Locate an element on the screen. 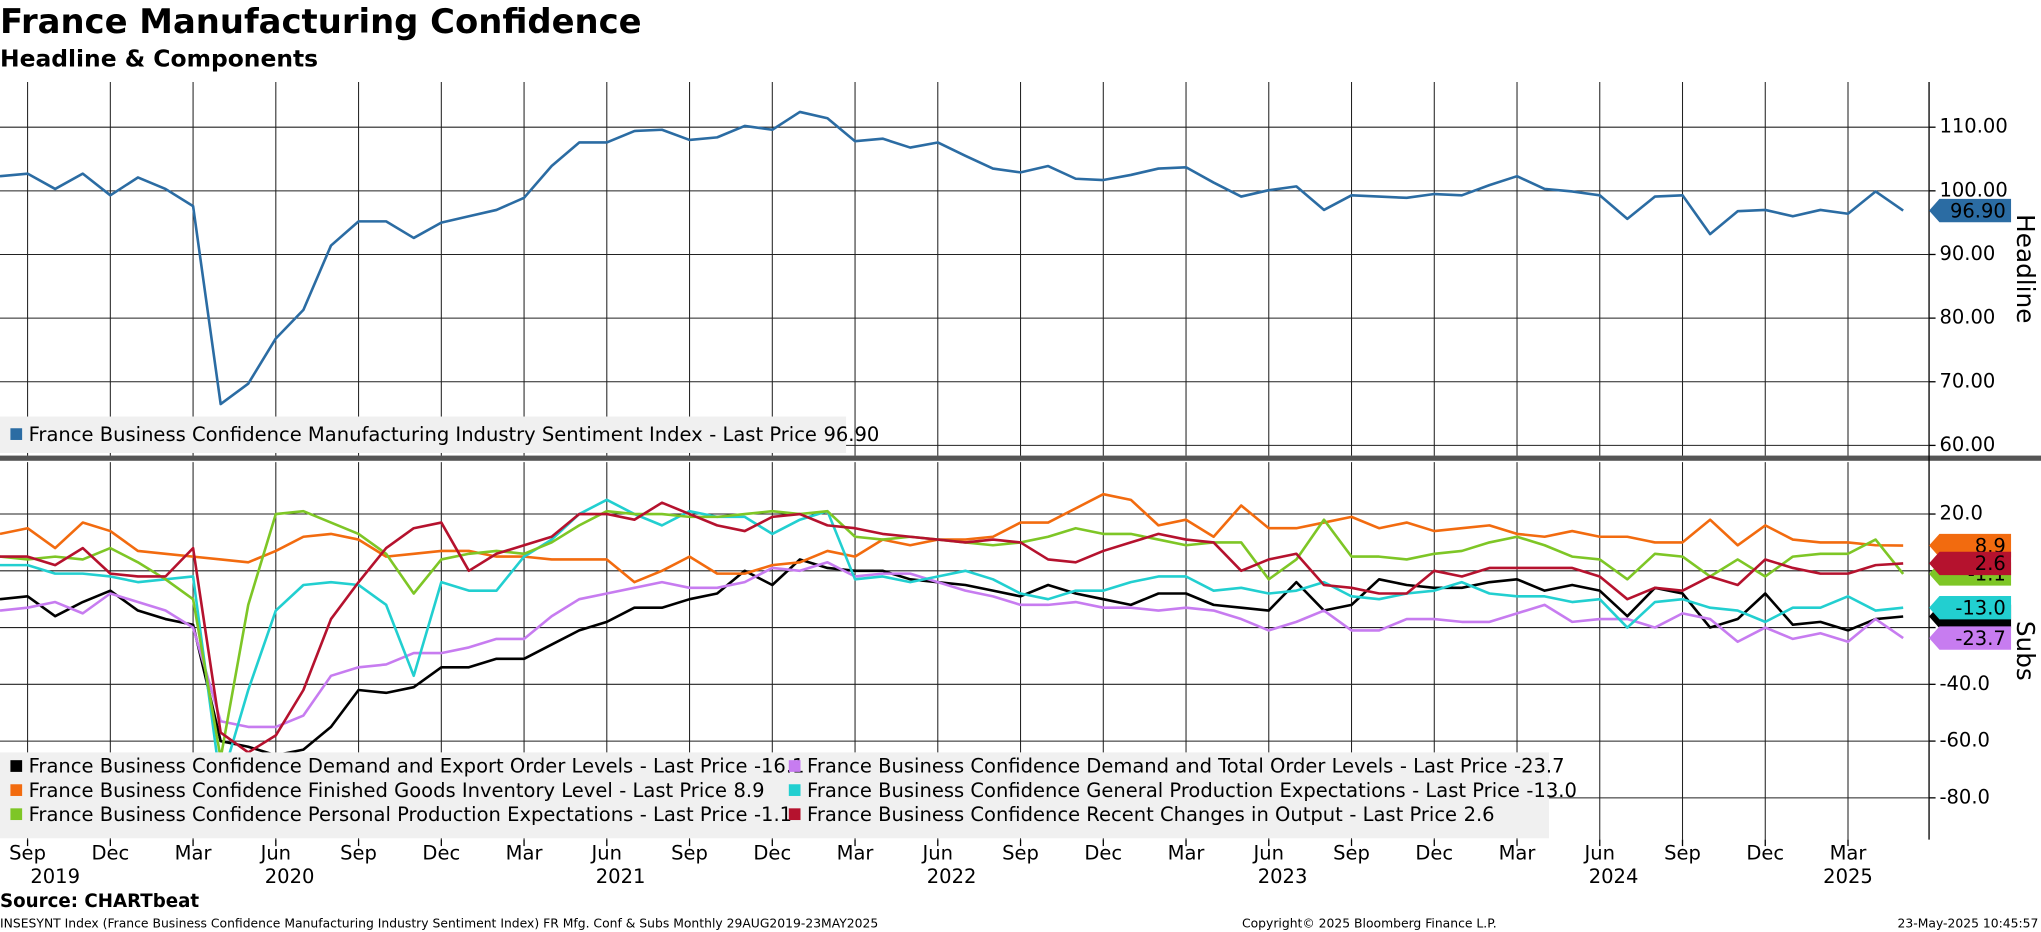  y-tick-label: 110.00 is located at coordinates (1973, 126).